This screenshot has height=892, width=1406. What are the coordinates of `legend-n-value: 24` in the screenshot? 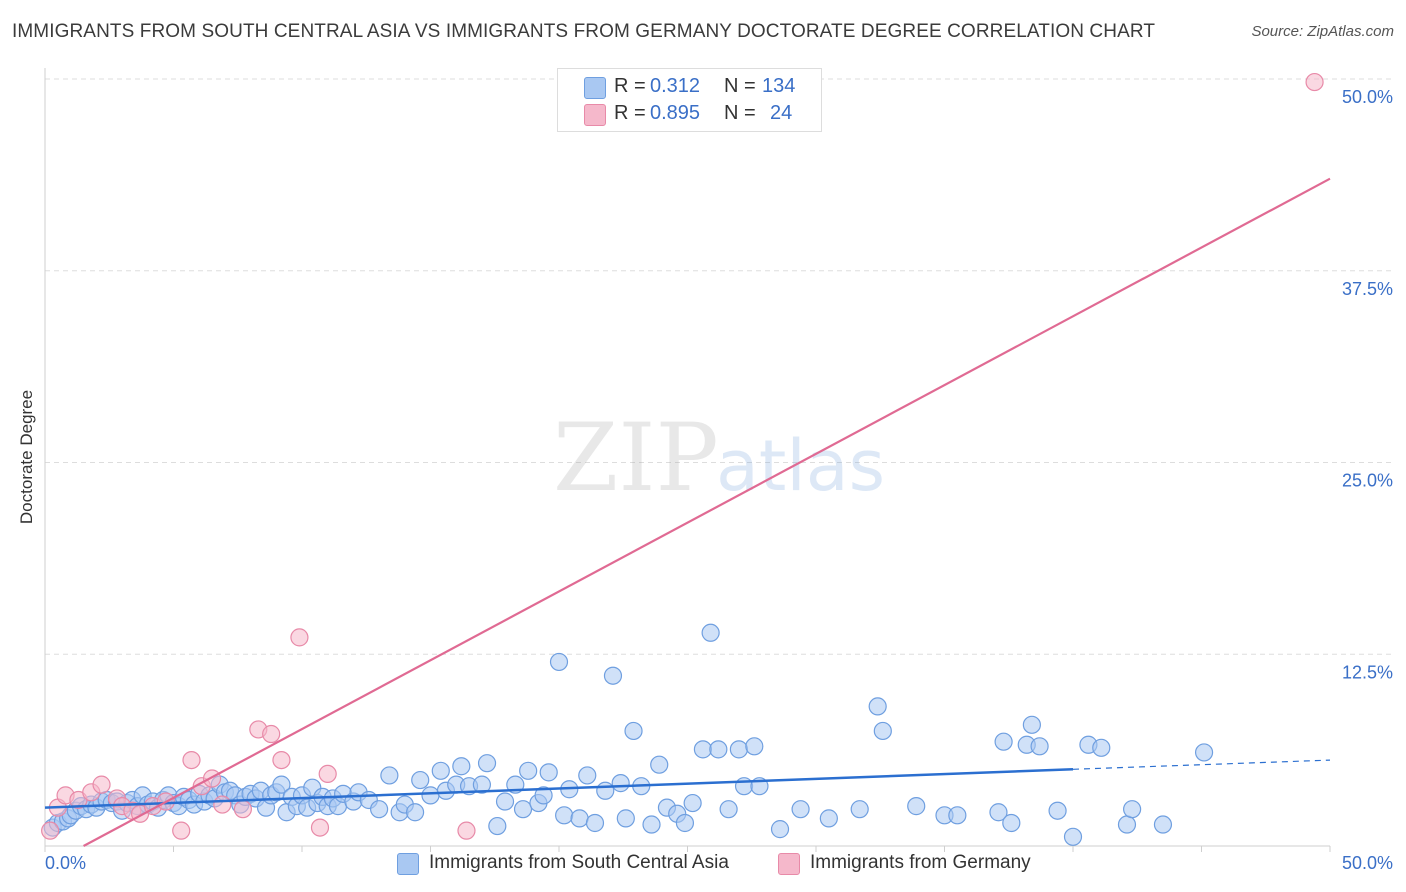 It's located at (781, 113).